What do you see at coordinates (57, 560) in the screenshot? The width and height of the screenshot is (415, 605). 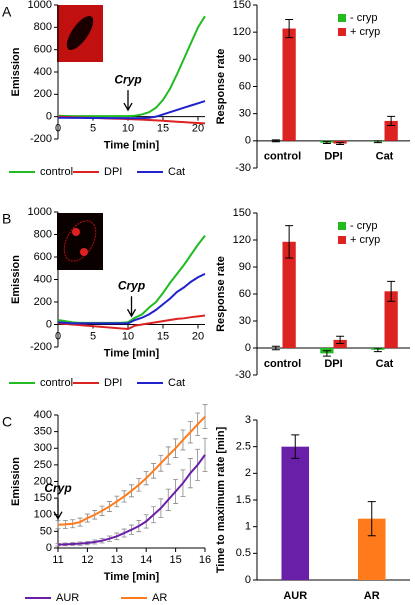 I see `x-tick-label: 11` at bounding box center [57, 560].